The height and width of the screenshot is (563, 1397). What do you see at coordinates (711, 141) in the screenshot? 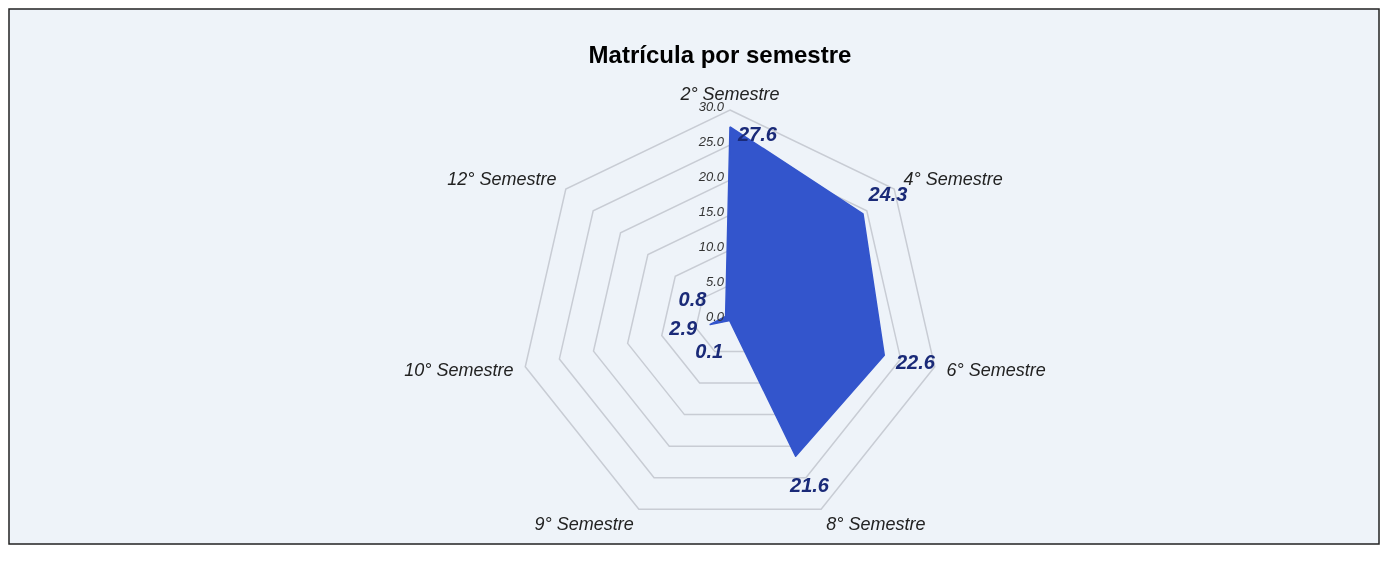
I see `y-tick-label: 25.0` at bounding box center [711, 141].